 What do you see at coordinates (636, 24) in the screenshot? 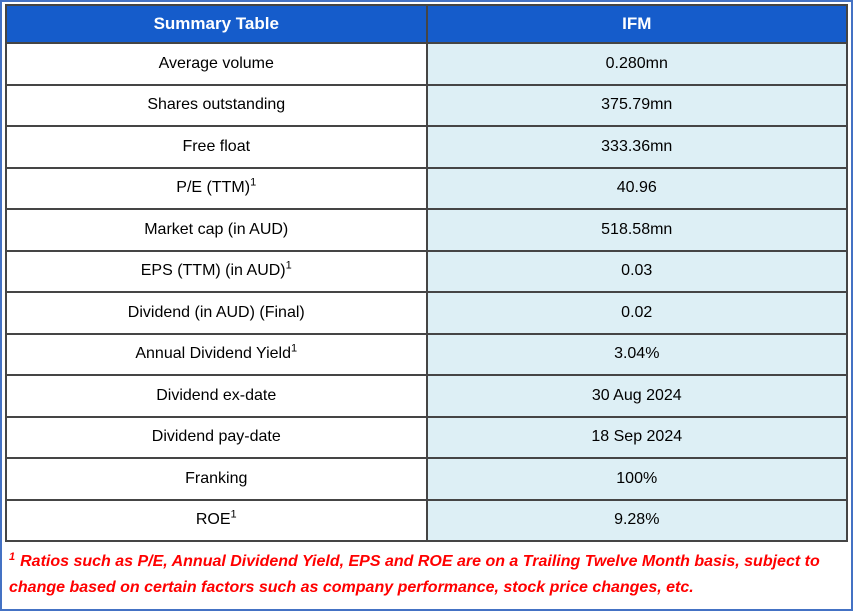
I see `header-cell-ifm: IFM` at bounding box center [636, 24].